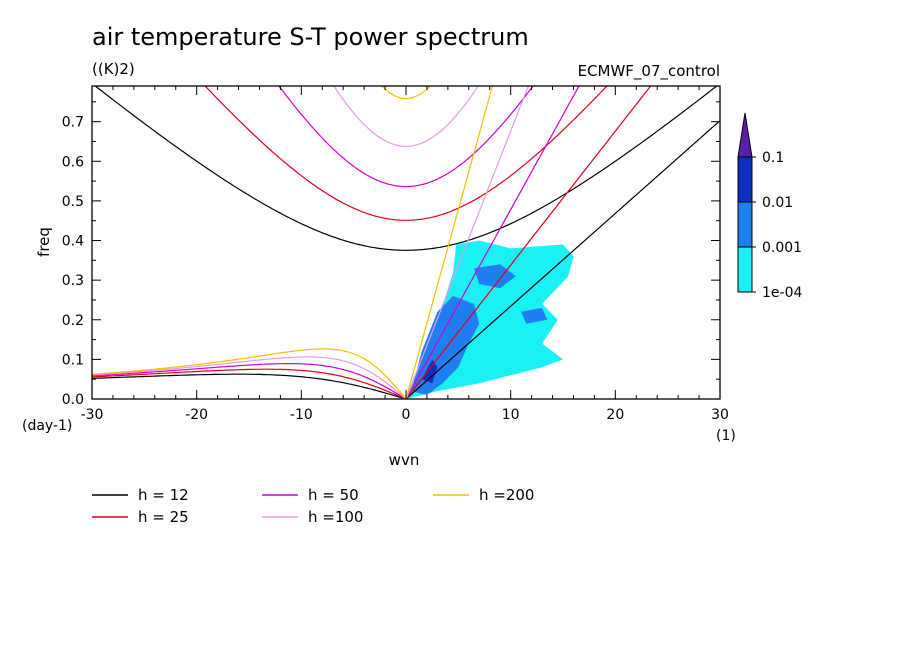  Describe the element at coordinates (73, 123) in the screenshot. I see `y-tick-label: 0.7` at that location.